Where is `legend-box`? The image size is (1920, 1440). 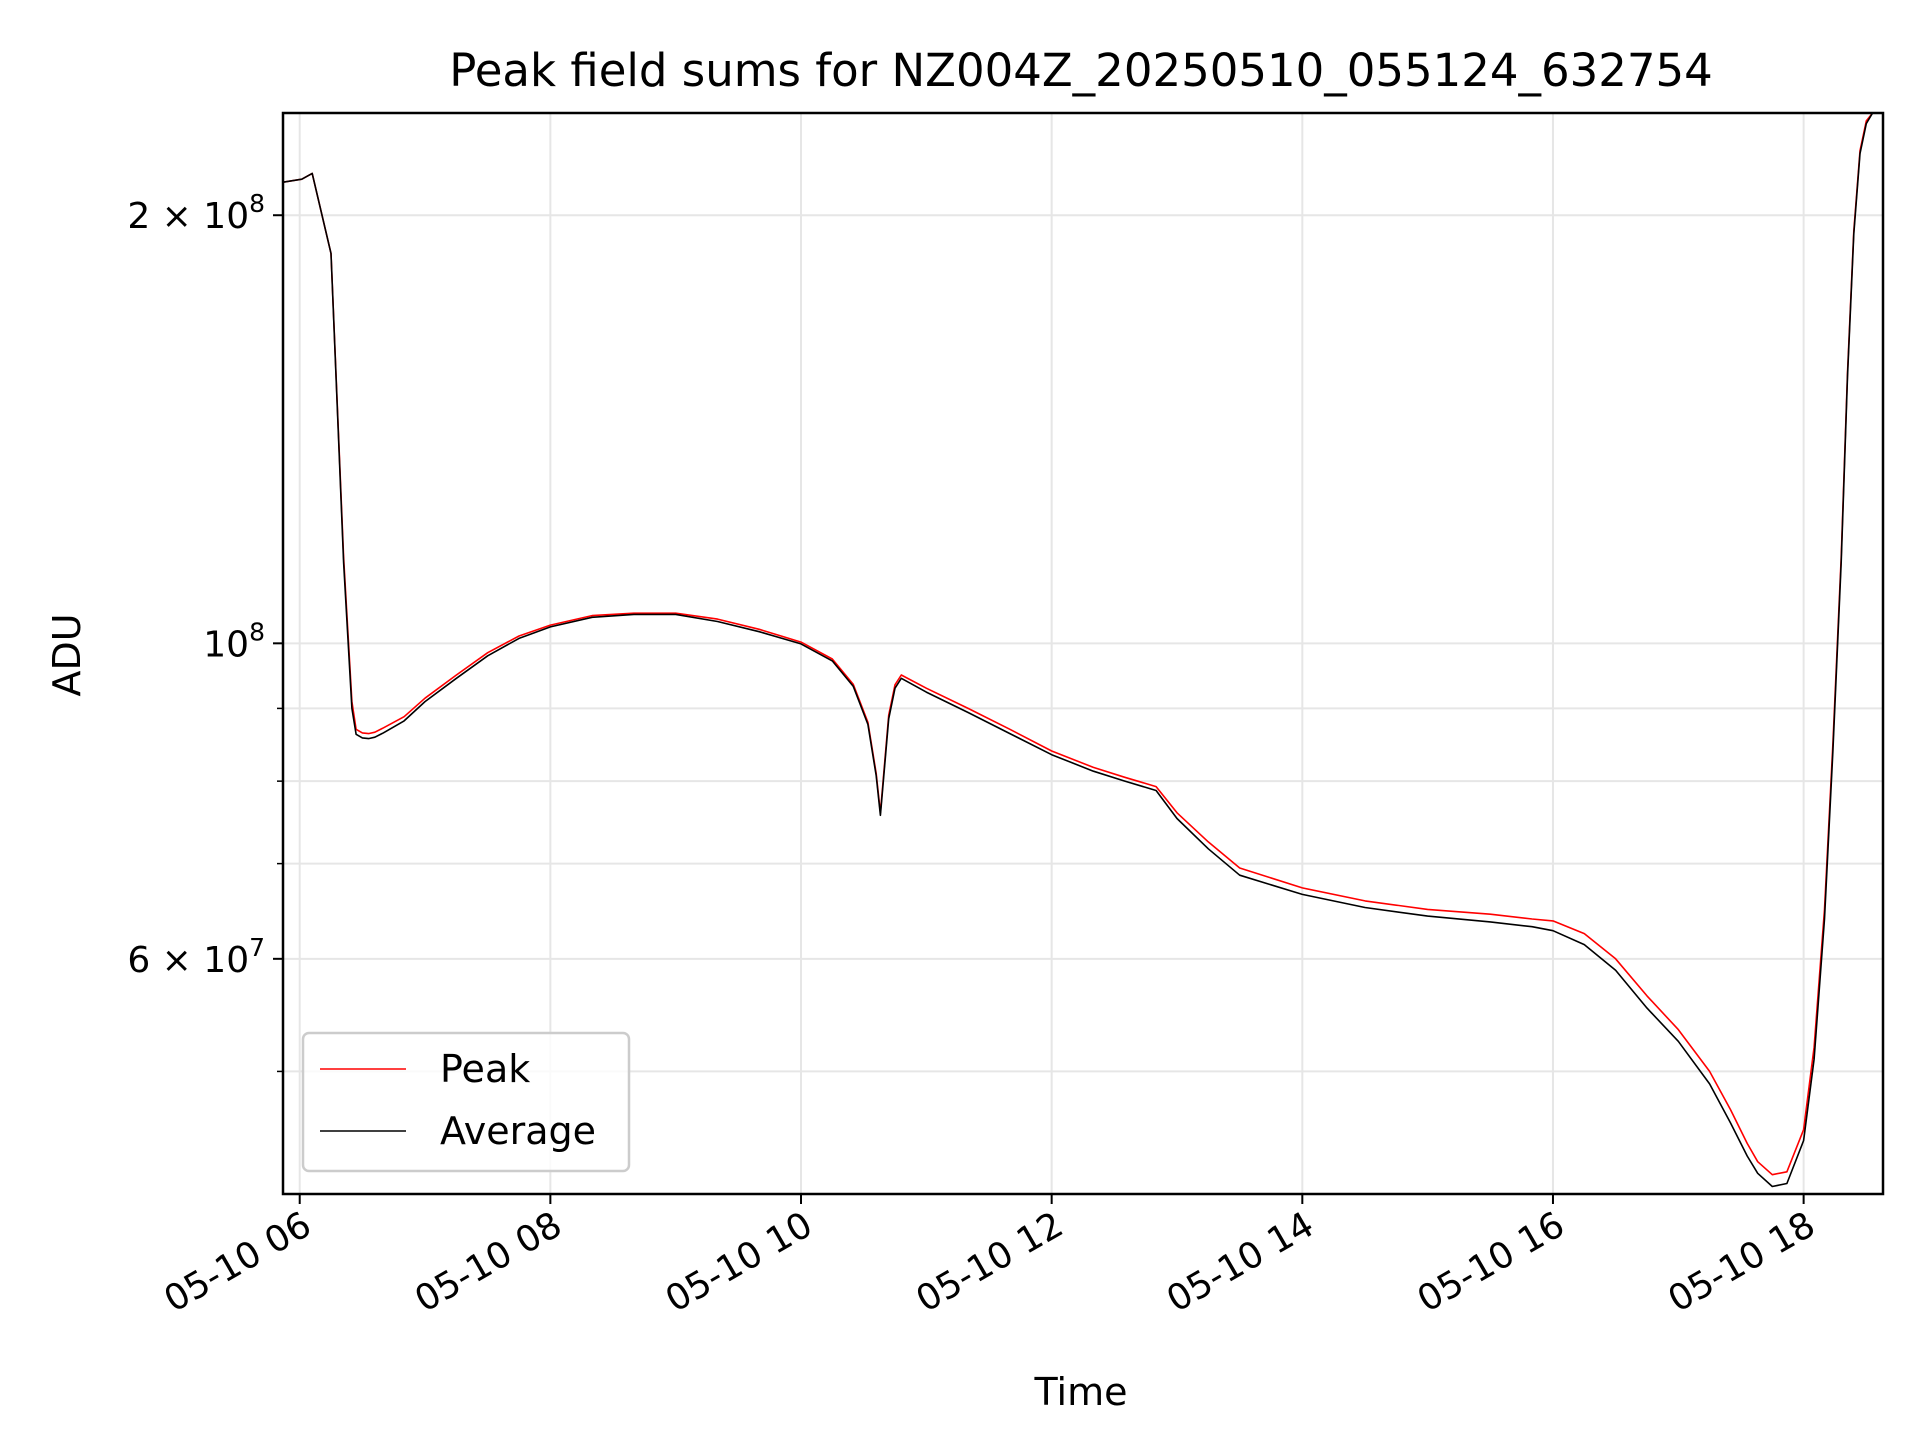
legend-box is located at coordinates (466, 1102).